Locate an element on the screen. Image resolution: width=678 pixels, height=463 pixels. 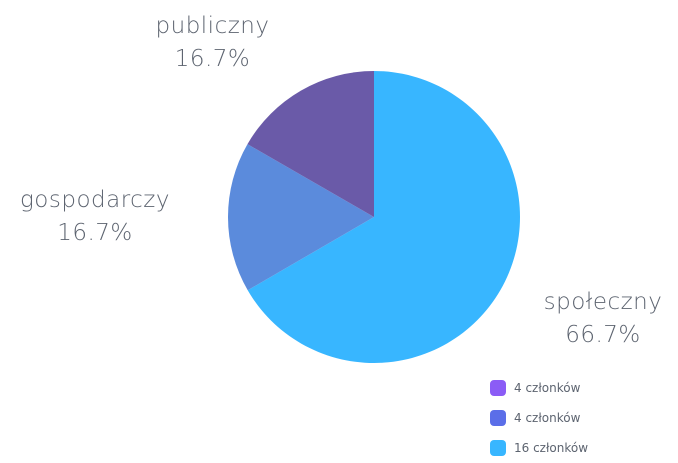
slice-label-gospodarczy: gospodarczy 16.7% is located at coordinates (95, 217).